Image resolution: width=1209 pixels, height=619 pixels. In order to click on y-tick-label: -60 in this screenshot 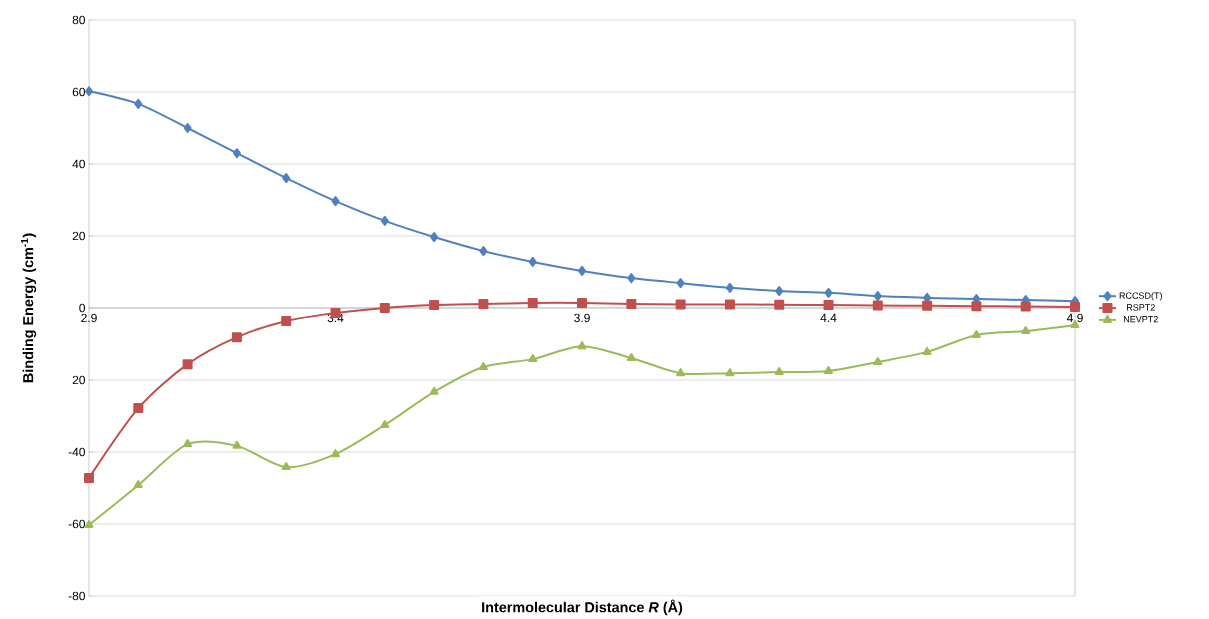, I will do `click(77, 524)`.